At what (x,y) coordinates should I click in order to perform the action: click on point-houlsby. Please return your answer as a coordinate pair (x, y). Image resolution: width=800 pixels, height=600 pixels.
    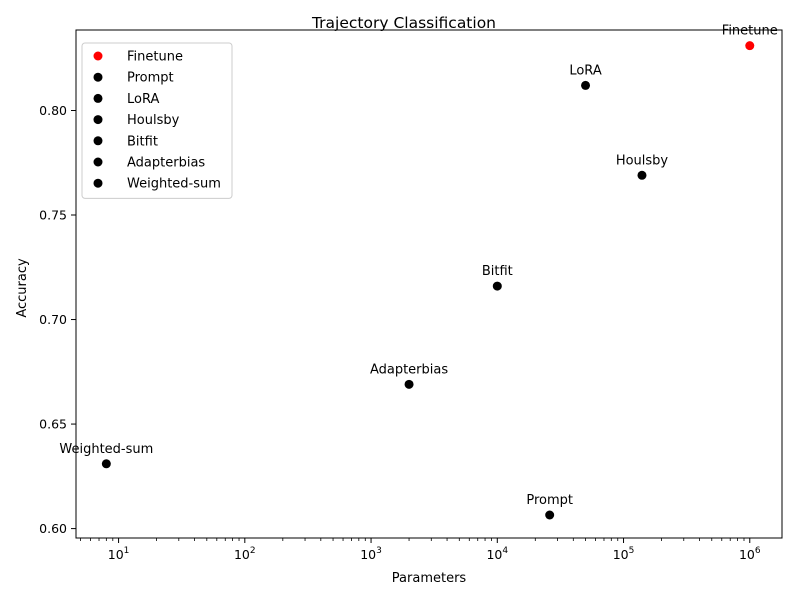
    Looking at the image, I should click on (642, 175).